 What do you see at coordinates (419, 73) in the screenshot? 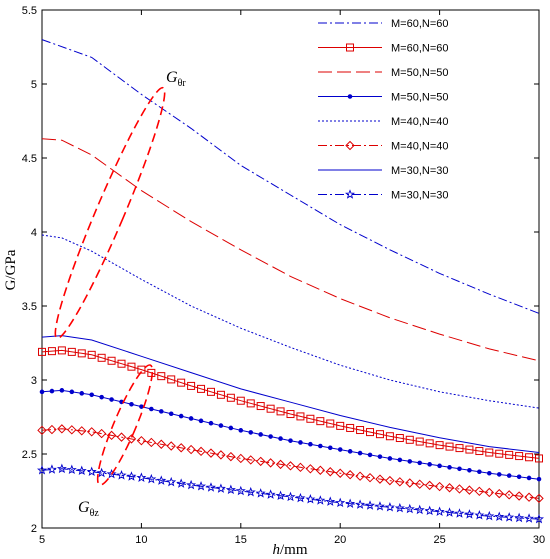
I see `legend-label-2: M=50,N=50` at bounding box center [419, 73].